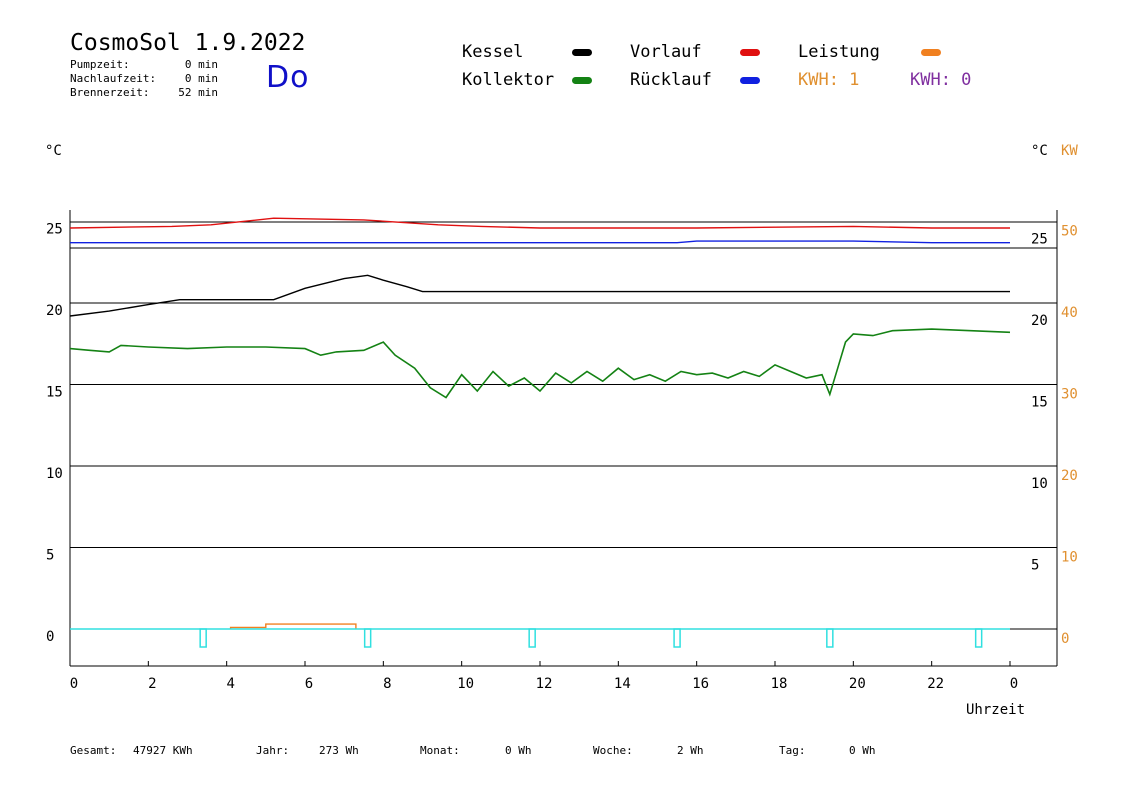 The image size is (1148, 812). Describe the element at coordinates (54, 311) in the screenshot. I see `y-tick-left: 20` at that location.